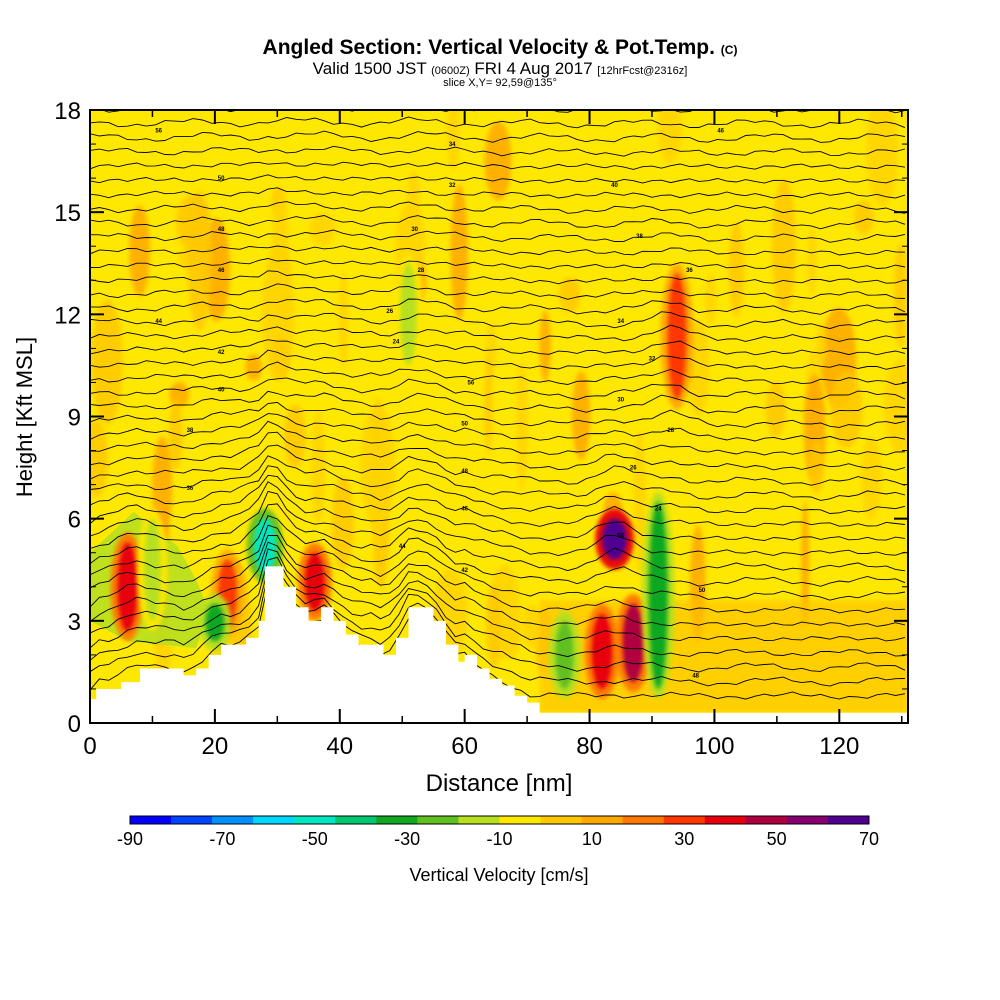 This screenshot has width=1000, height=1000. I want to click on y-axis-label: Height [Kft MSL], so click(24, 417).